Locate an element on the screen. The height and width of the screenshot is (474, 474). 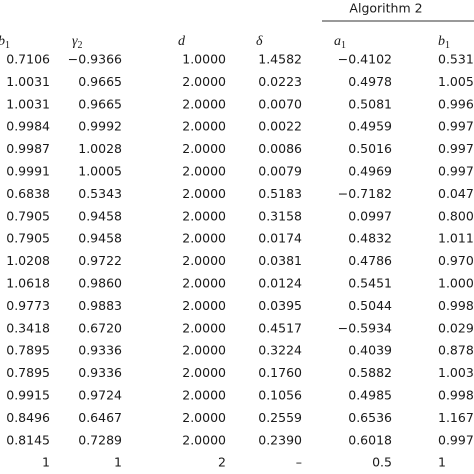
cell: 0.4978 is located at coordinates (370, 81).